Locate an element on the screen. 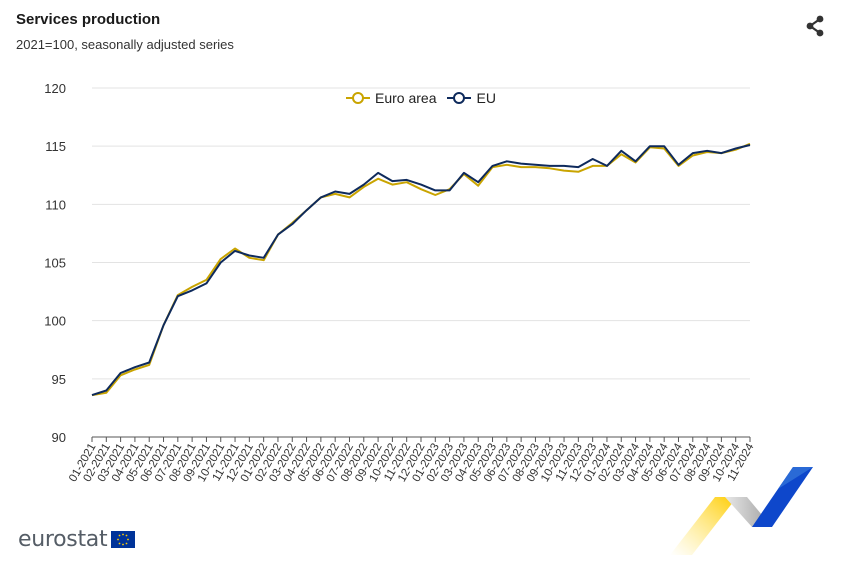 This screenshot has width=863, height=580. legend-item-eu: EU is located at coordinates (471, 98).